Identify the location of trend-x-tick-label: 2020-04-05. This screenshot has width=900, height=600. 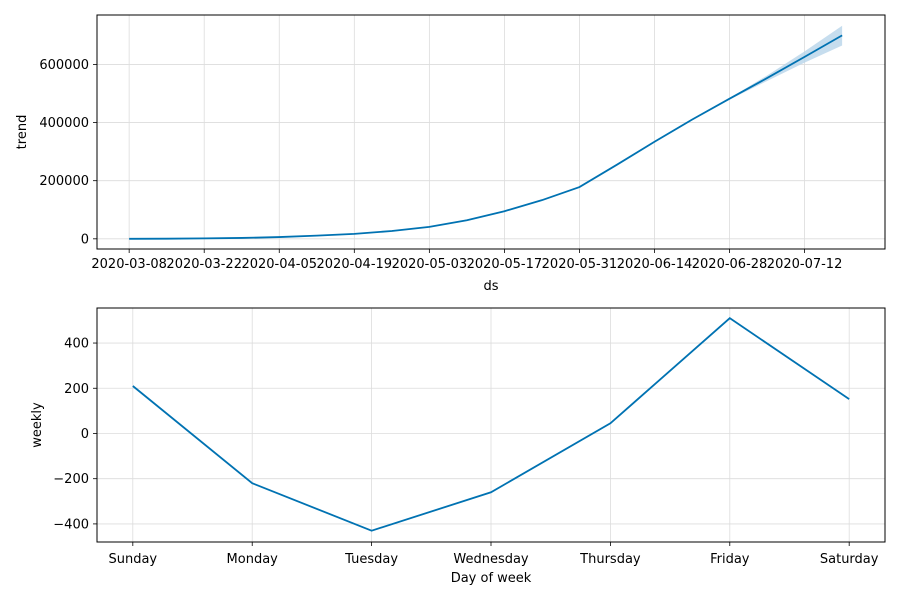
(279, 264).